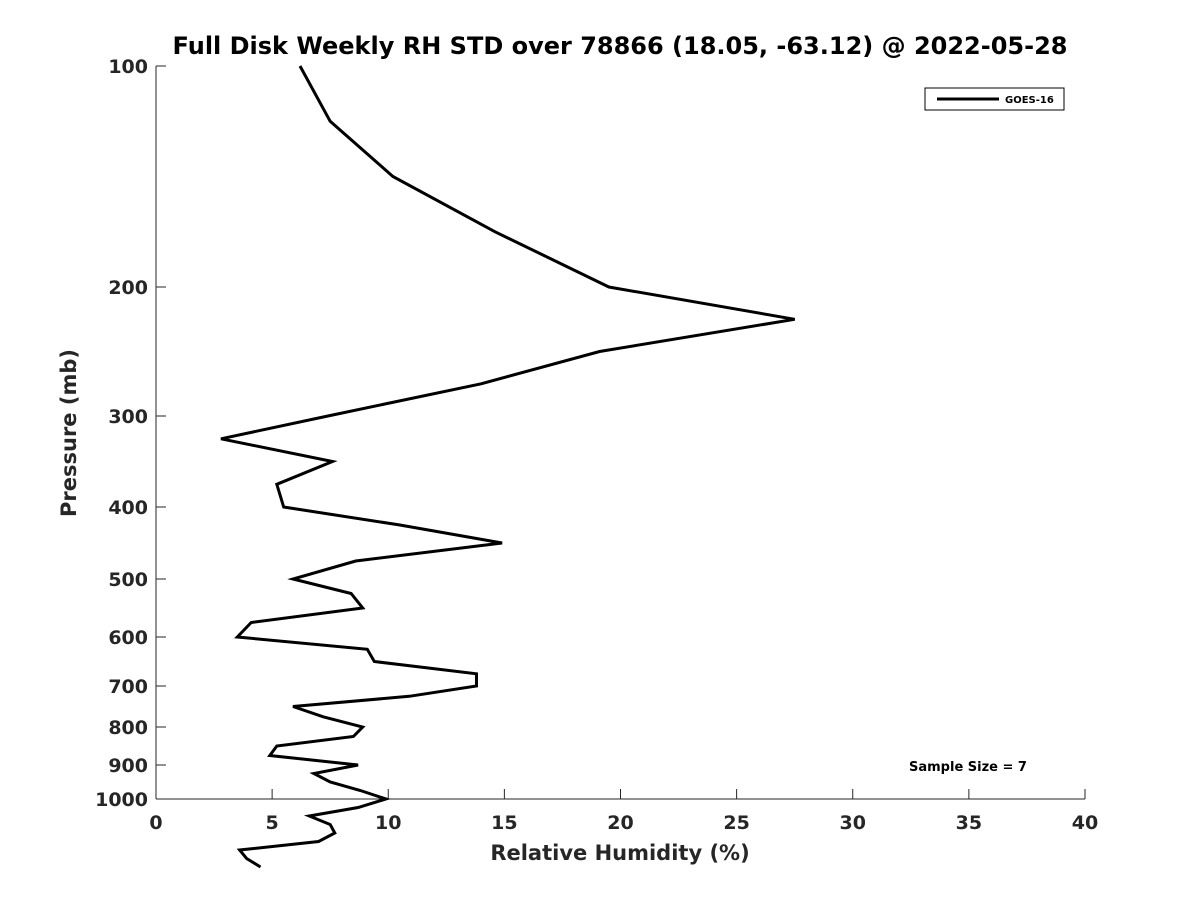  What do you see at coordinates (128, 417) in the screenshot?
I see `y-tick-label: 300` at bounding box center [128, 417].